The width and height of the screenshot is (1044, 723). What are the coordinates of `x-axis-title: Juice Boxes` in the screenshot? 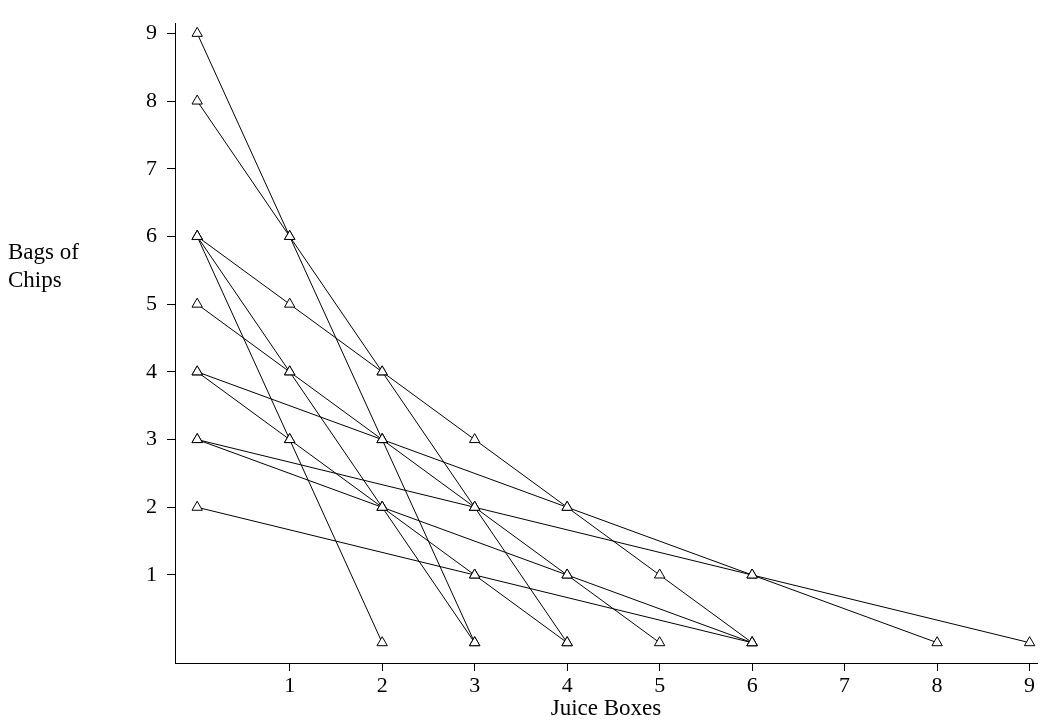 It's located at (606, 708).